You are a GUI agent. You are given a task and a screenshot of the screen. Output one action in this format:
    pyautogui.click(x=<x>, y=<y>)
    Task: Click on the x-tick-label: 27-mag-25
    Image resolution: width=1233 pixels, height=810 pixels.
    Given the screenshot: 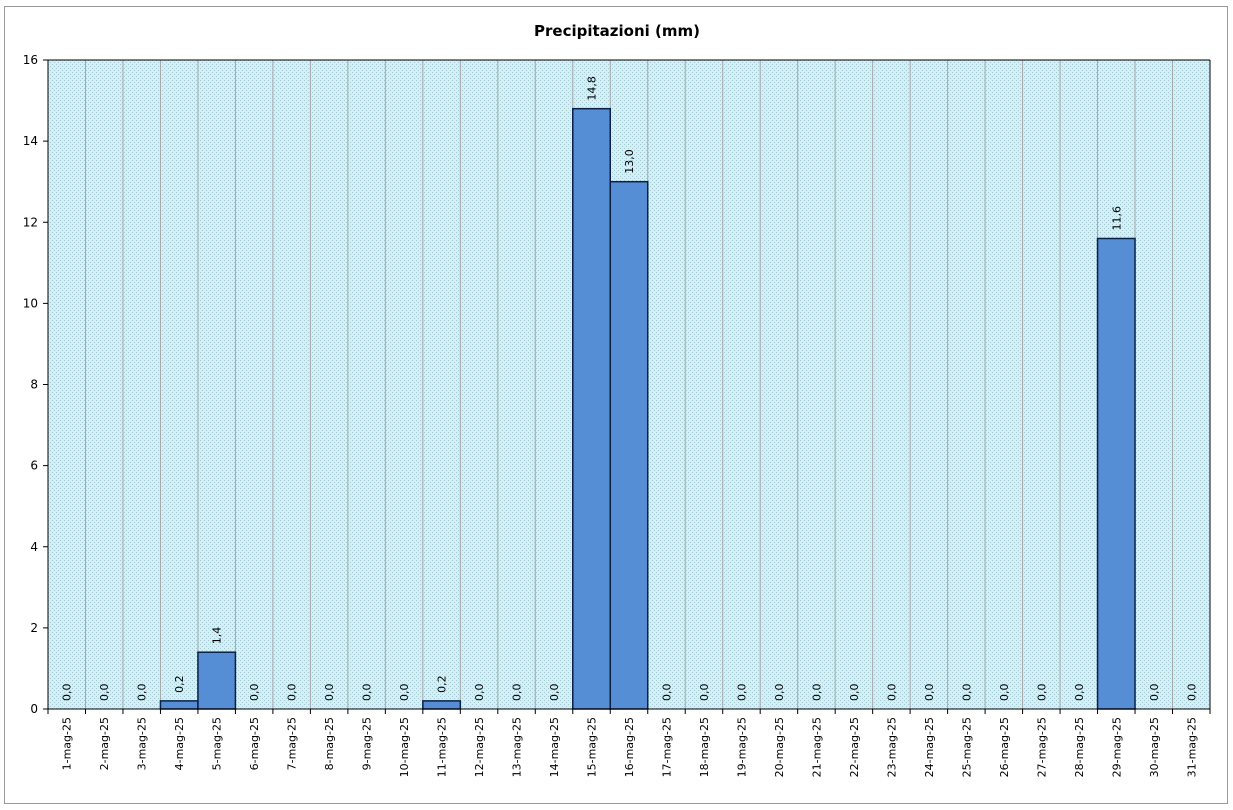 What is the action you would take?
    pyautogui.click(x=1041, y=747)
    